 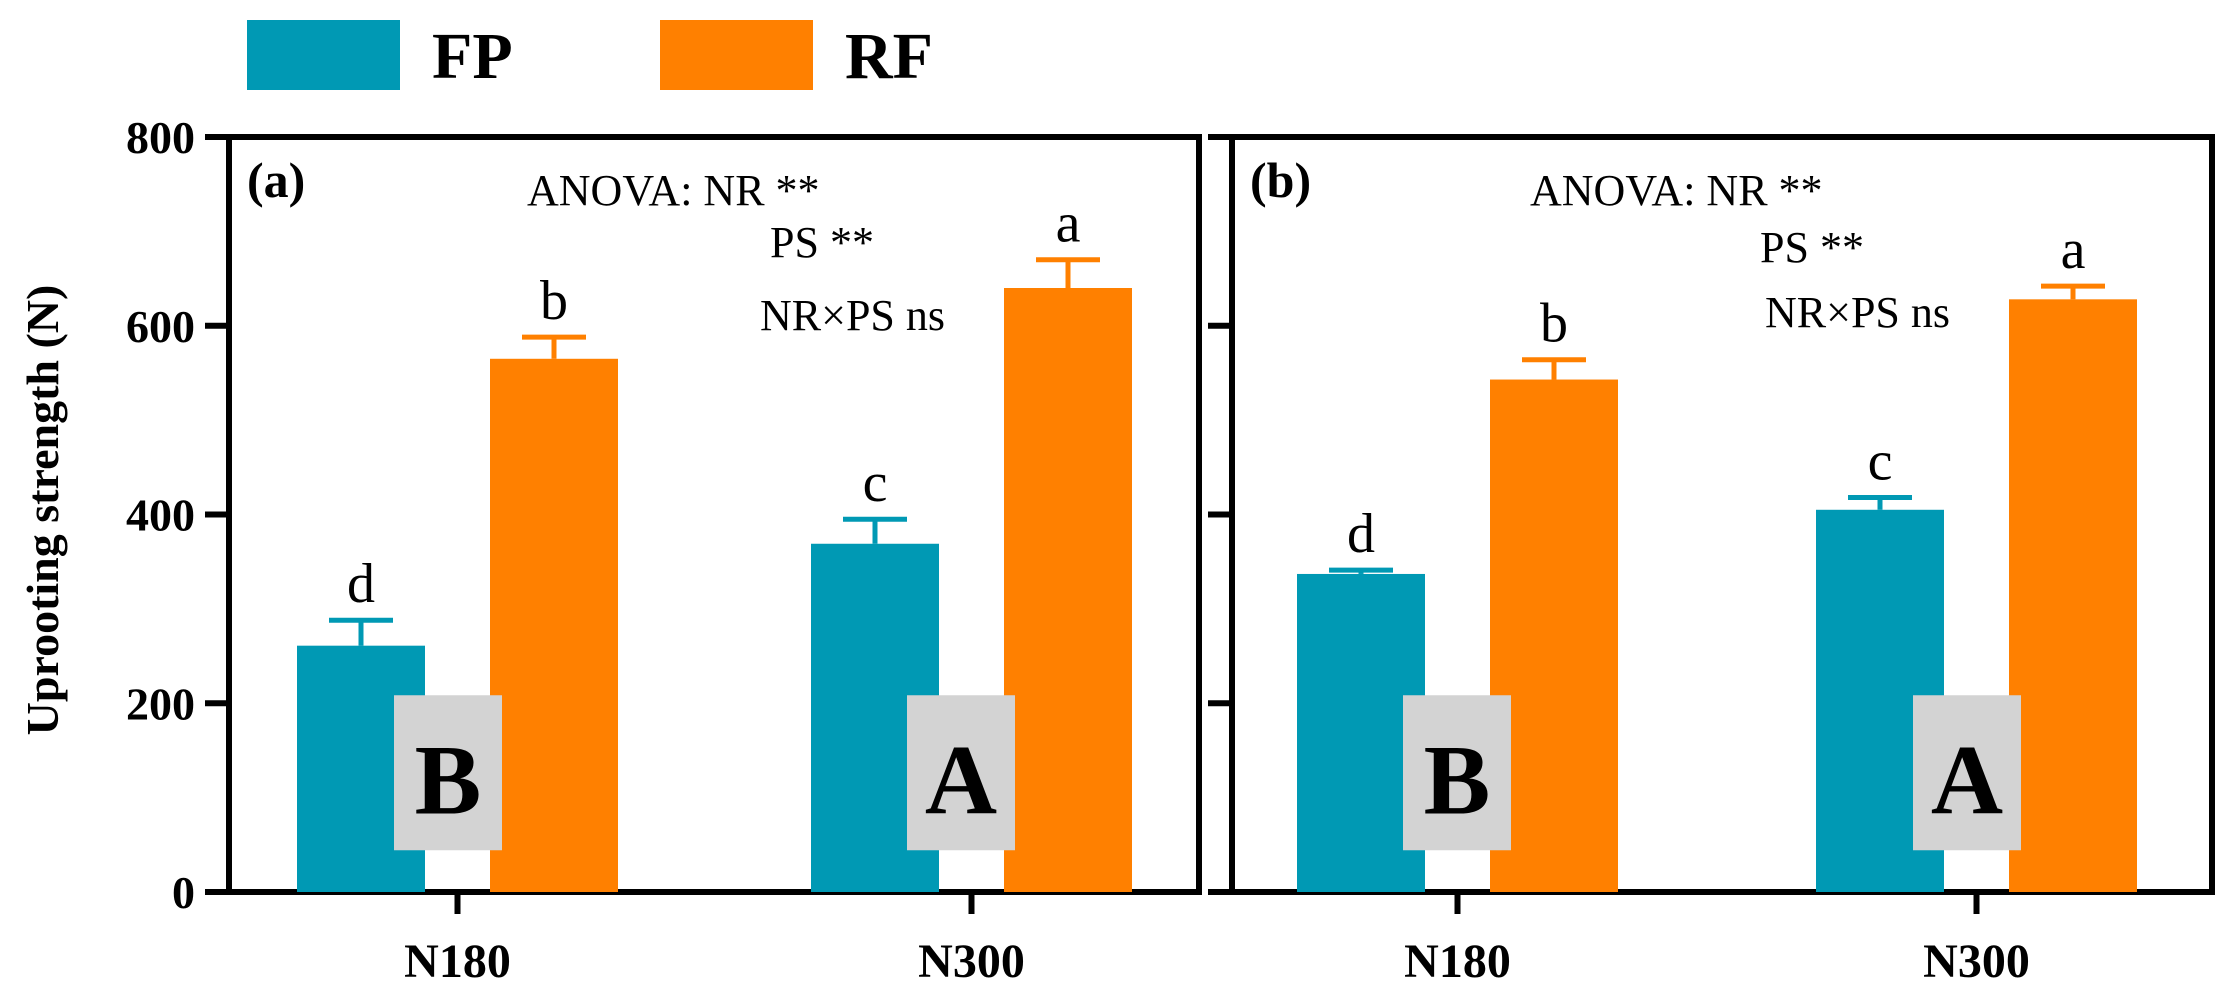 I want to click on panel-a-anova-line: ANOVA: NR **, so click(x=673, y=190).